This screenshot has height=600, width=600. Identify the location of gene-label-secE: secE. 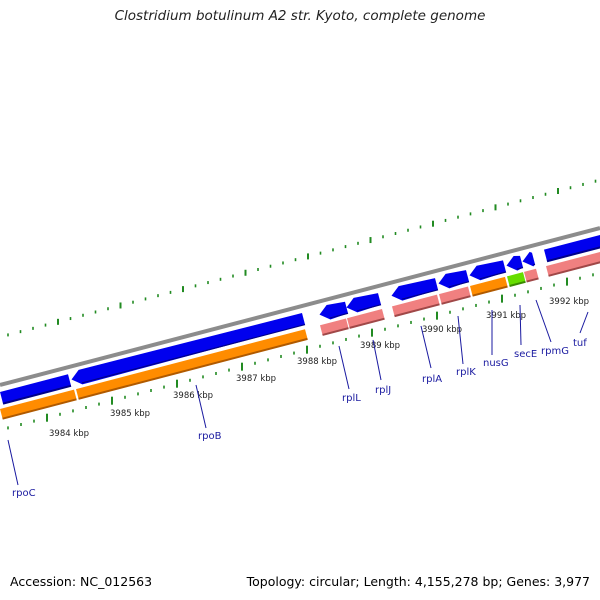
(525, 354).